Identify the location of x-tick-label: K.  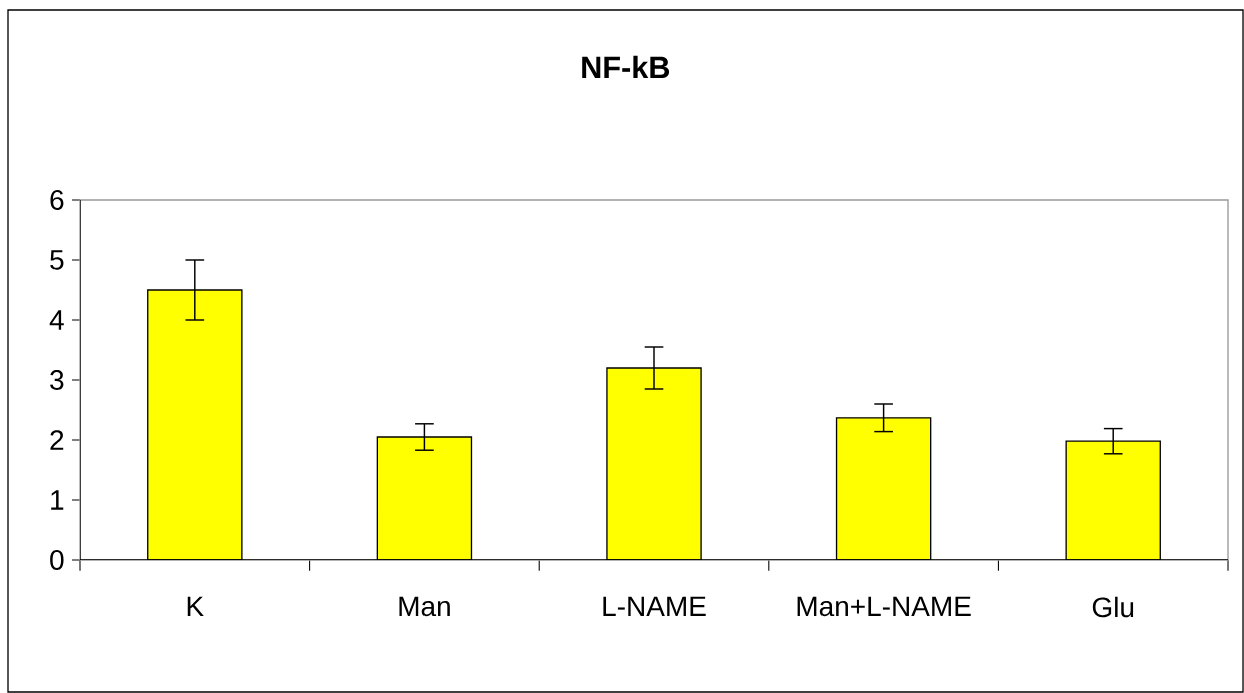
(195, 606).